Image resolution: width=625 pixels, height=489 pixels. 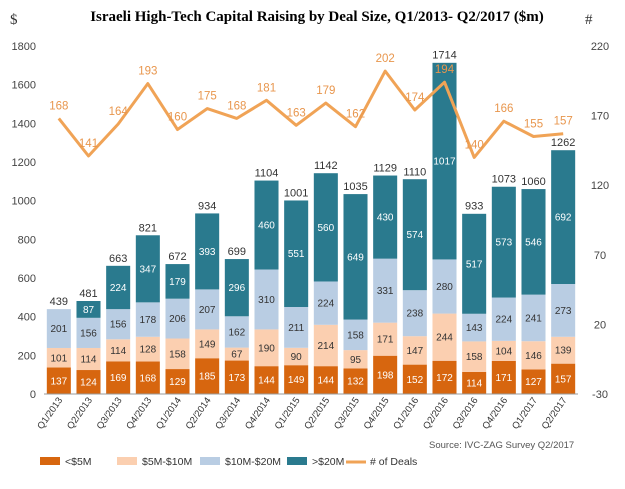 I want to click on deals-series-line, so click(x=310, y=114).